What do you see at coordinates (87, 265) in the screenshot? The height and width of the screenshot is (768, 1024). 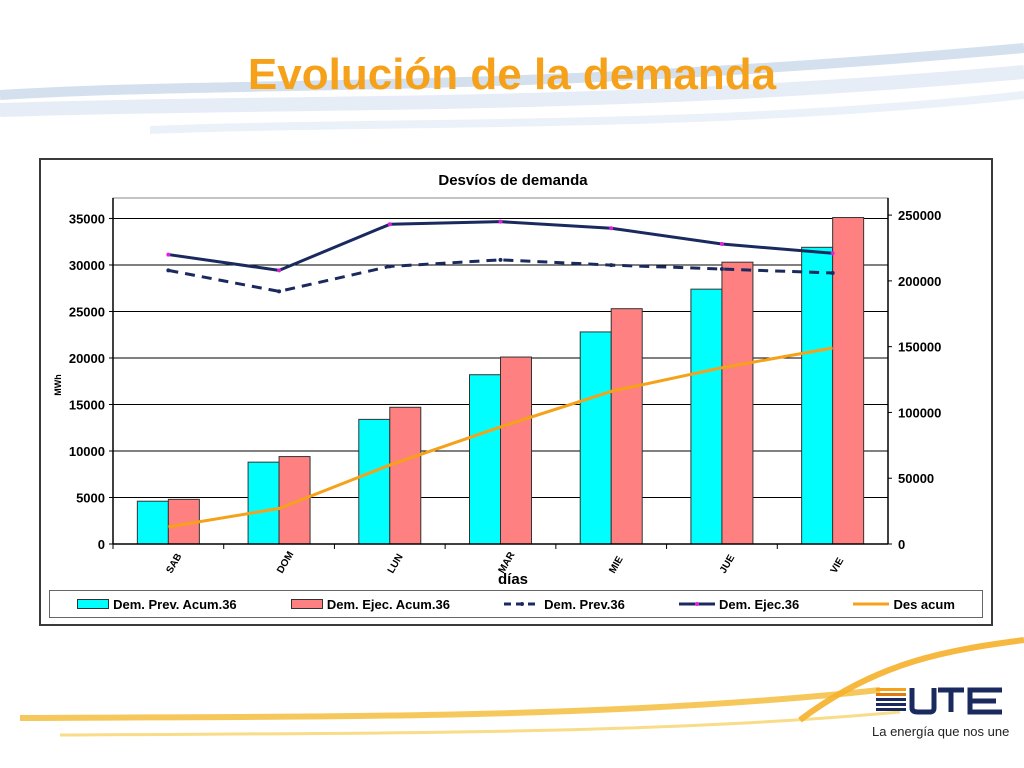 I see `y-tick-label-6: 30000` at bounding box center [87, 265].